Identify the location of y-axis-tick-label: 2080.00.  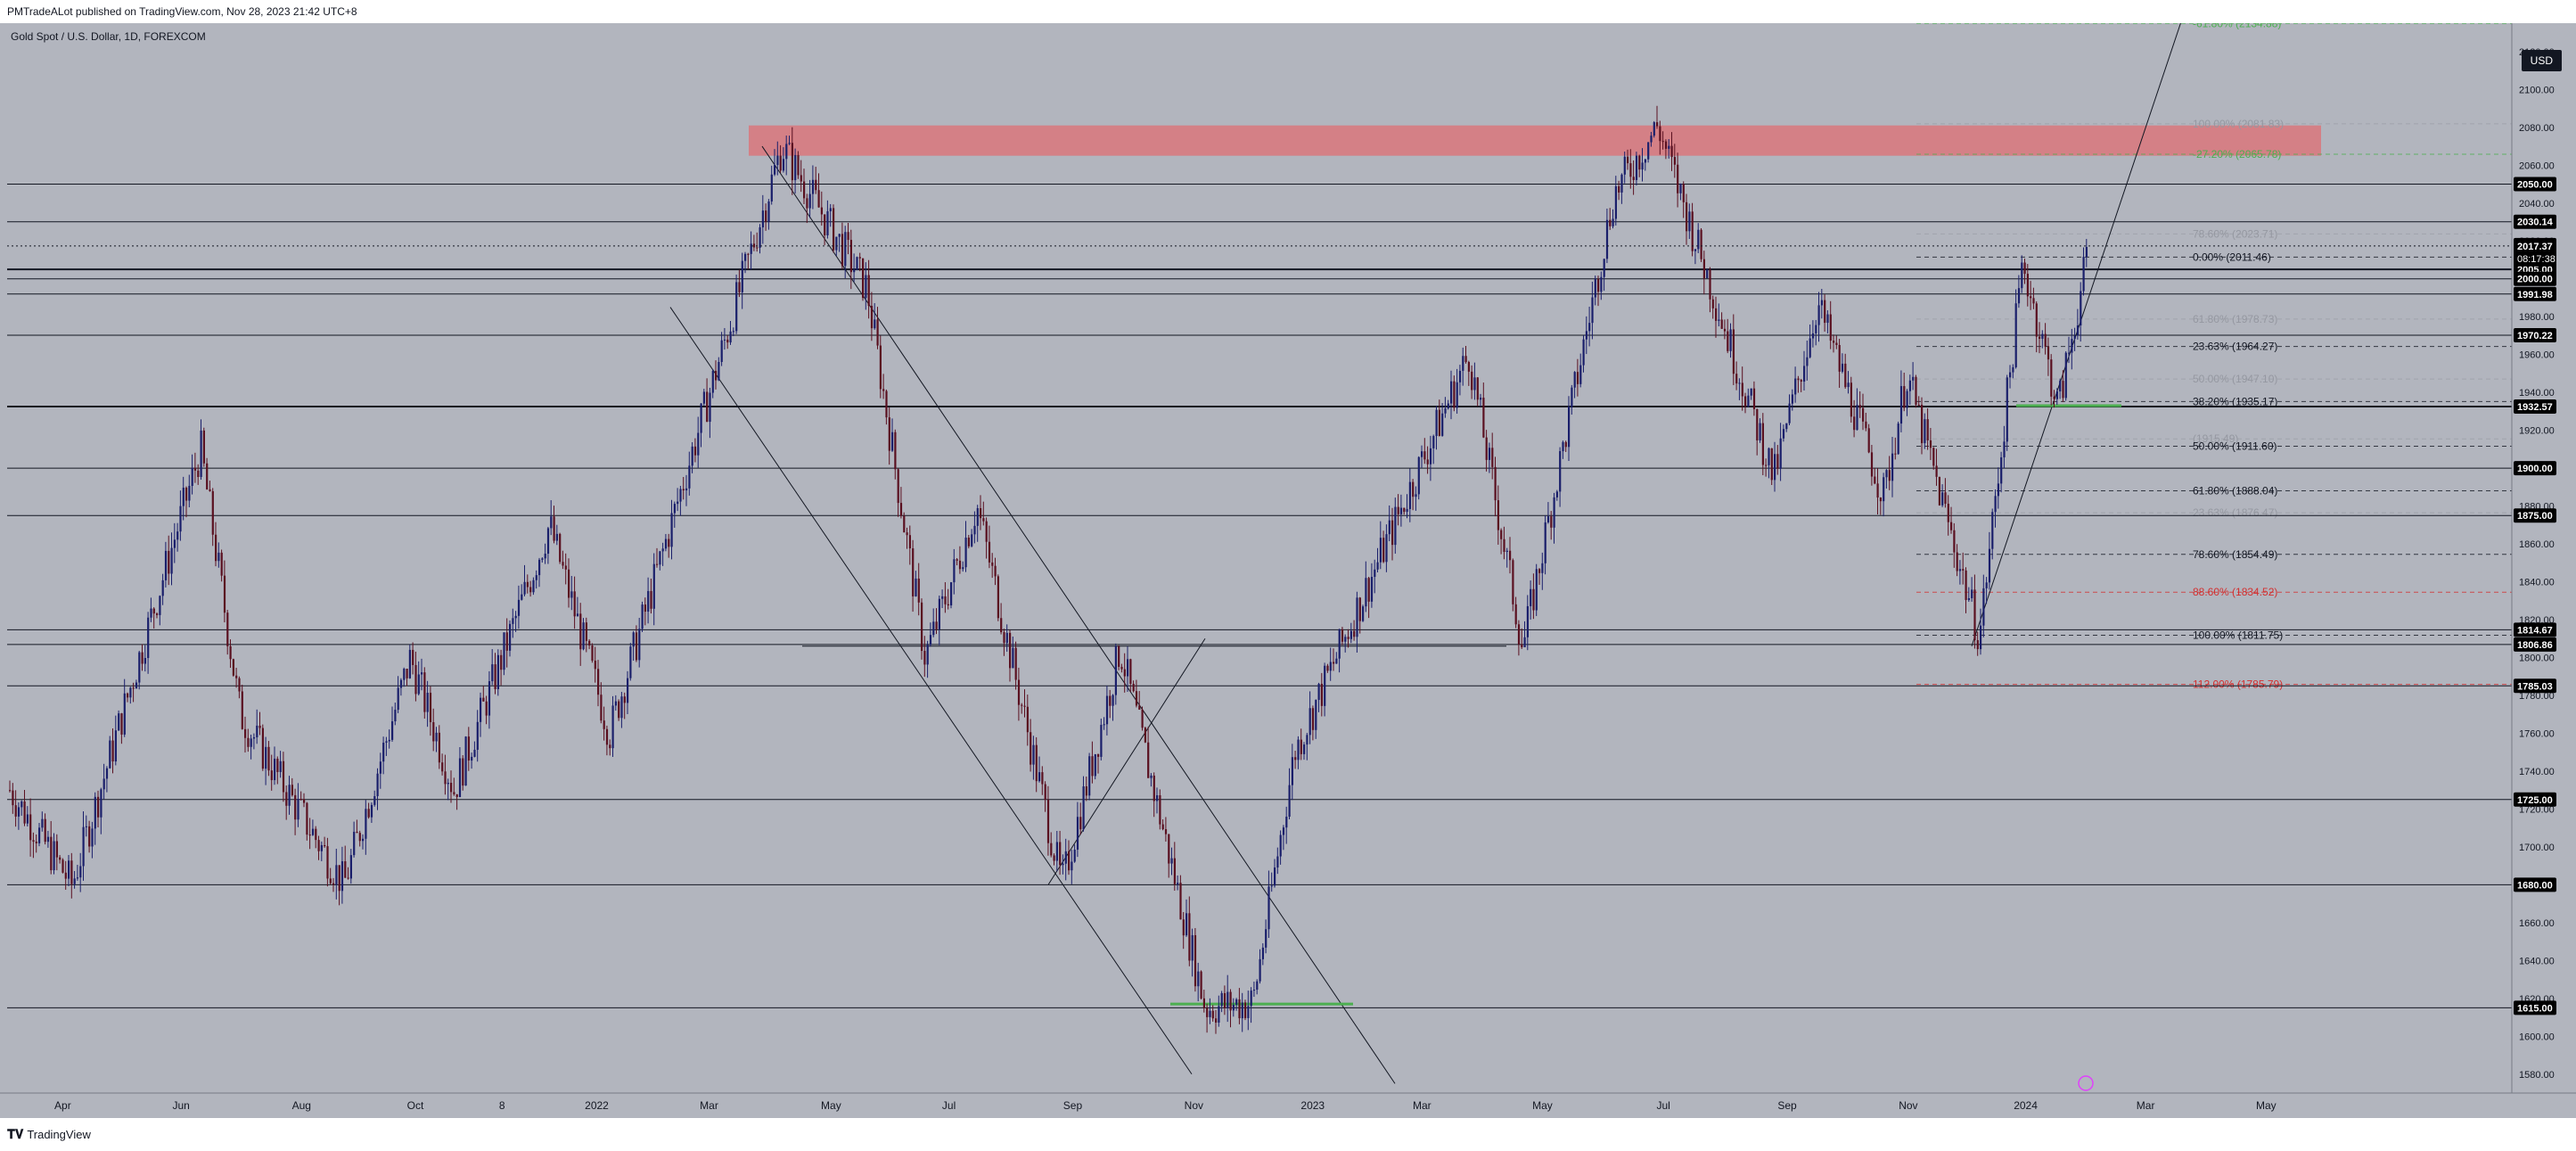
(2537, 128).